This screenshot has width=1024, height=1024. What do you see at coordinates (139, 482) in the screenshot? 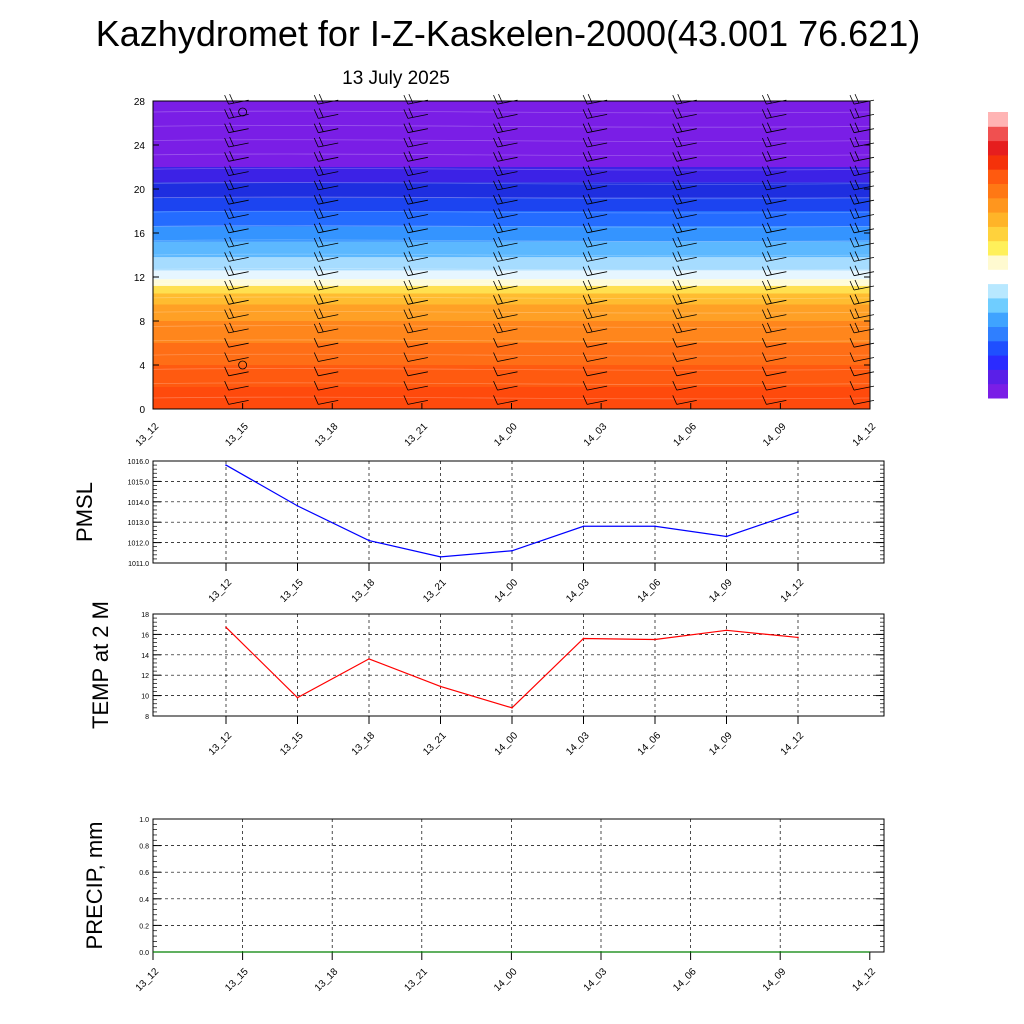
I see `y-tick-label: 1015.0` at bounding box center [139, 482].